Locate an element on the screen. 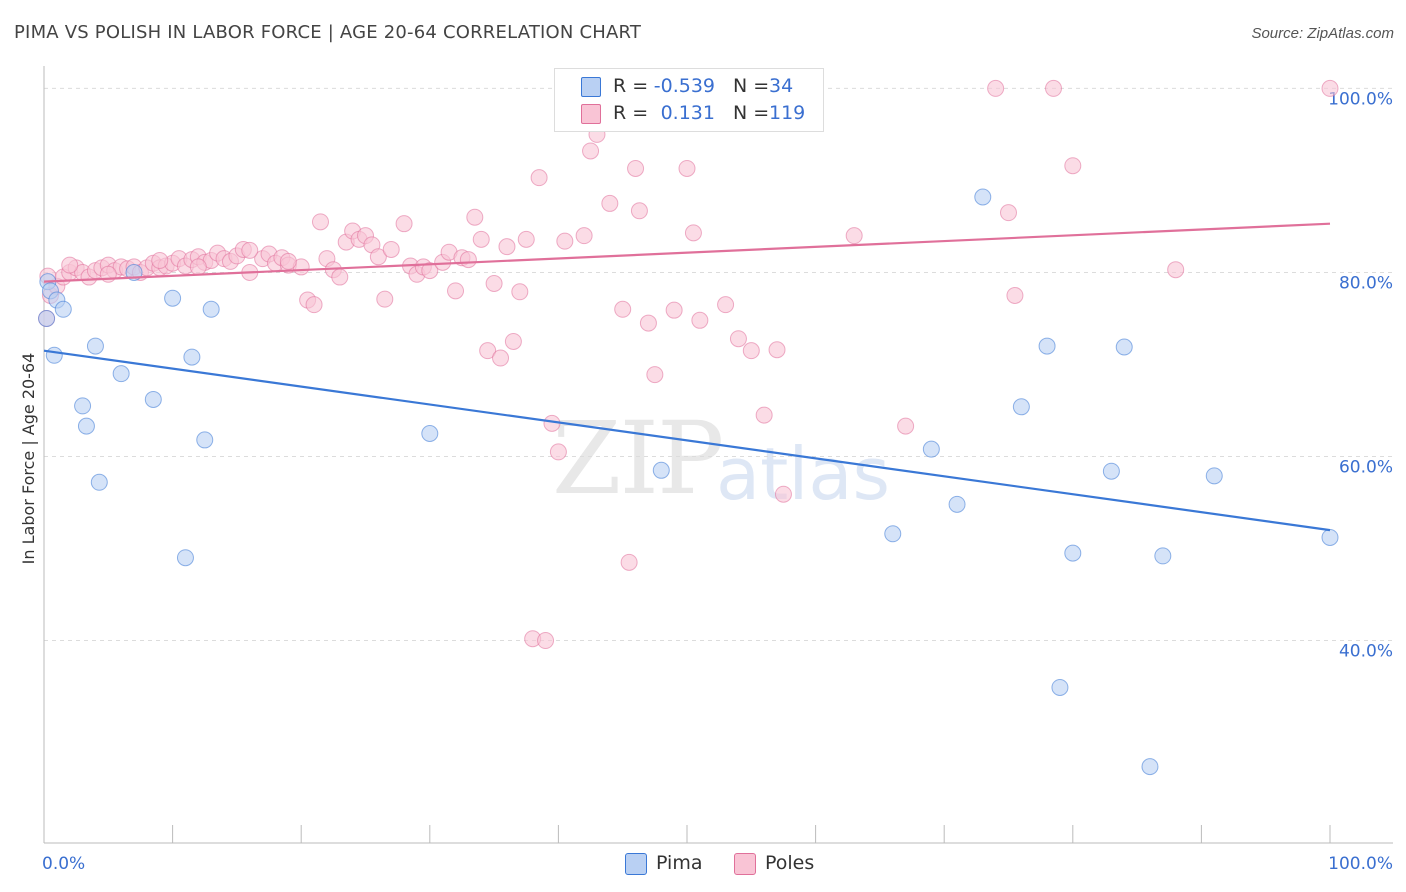 The width and height of the screenshot is (1406, 892). legend-swatch-pima is located at coordinates (591, 87).